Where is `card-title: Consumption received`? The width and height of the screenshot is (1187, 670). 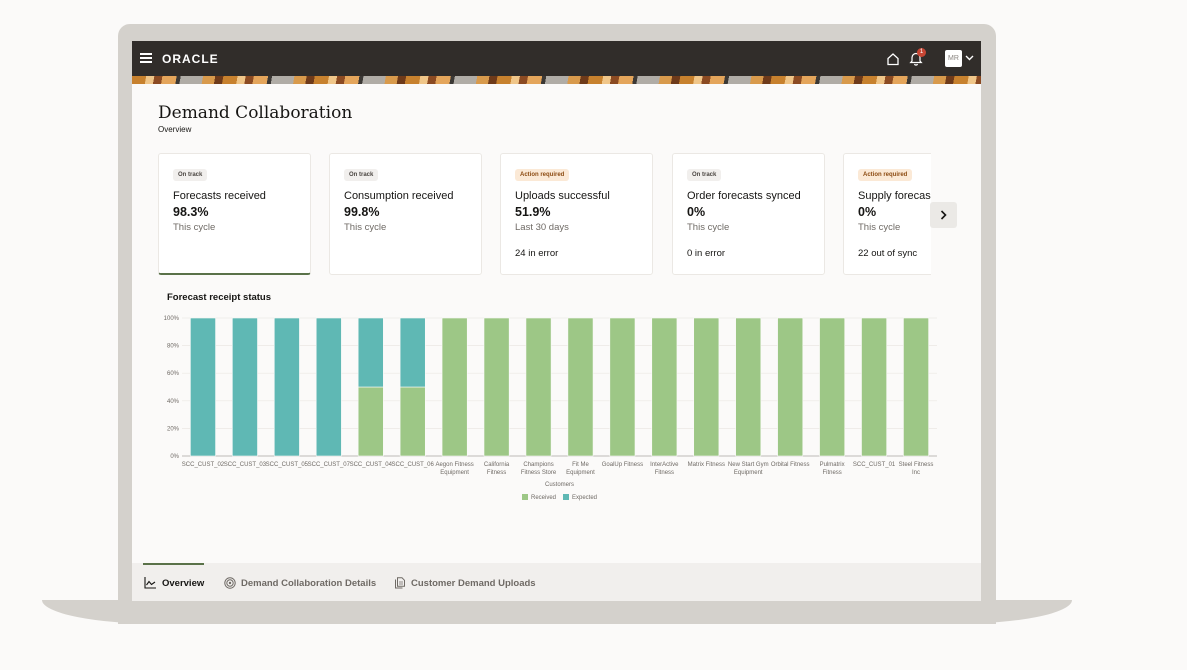 card-title: Consumption received is located at coordinates (399, 196).